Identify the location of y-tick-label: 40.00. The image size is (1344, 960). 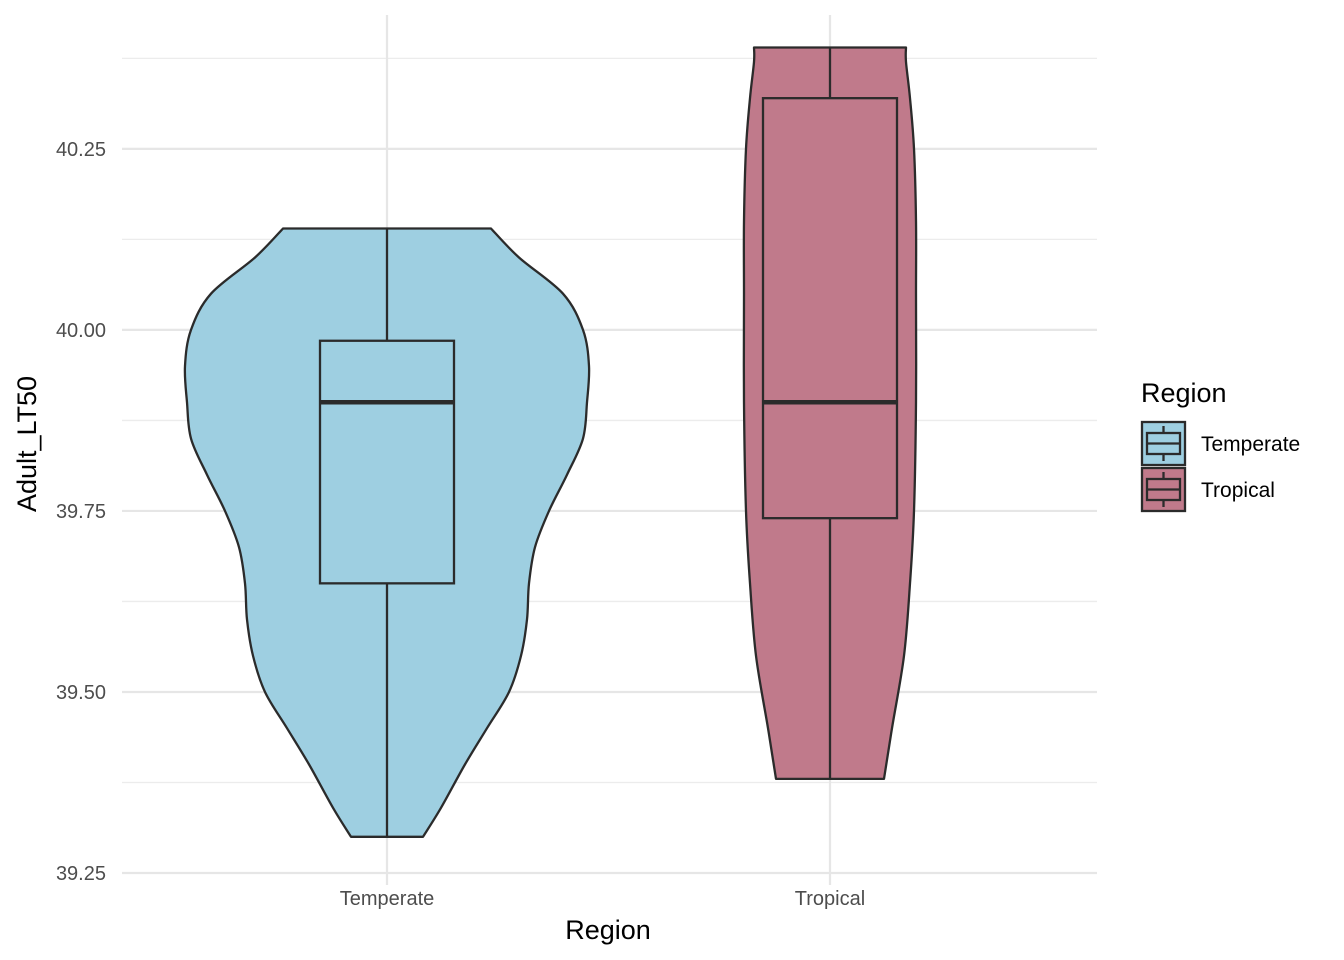
(81, 331).